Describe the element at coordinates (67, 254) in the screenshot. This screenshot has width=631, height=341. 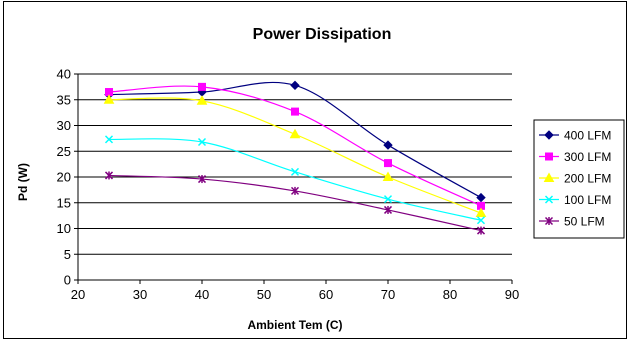
I see `y-tick-label: 5` at that location.